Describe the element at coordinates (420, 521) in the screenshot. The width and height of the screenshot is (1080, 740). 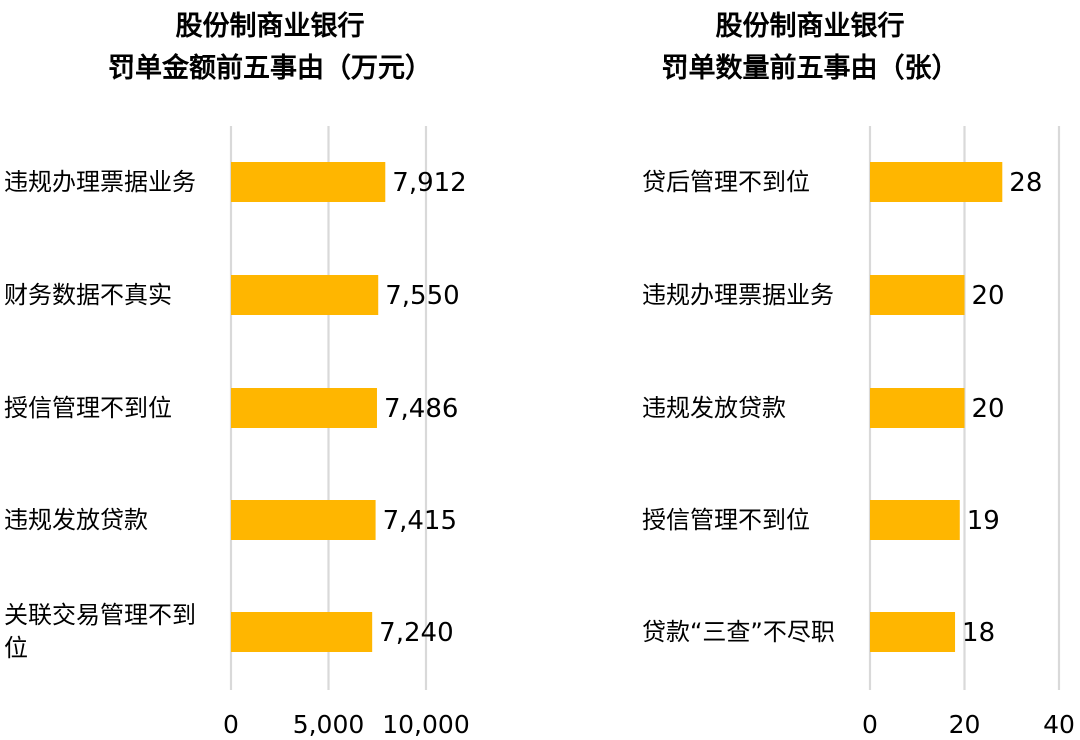
I see `data-label: 7,415` at that location.